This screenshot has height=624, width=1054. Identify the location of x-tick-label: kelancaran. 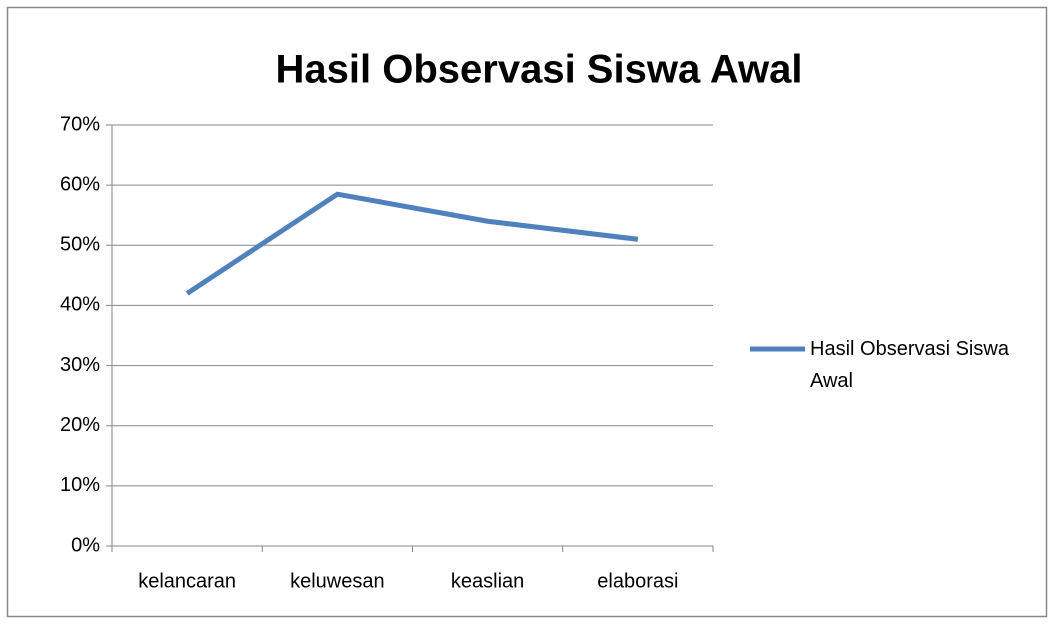
(187, 581).